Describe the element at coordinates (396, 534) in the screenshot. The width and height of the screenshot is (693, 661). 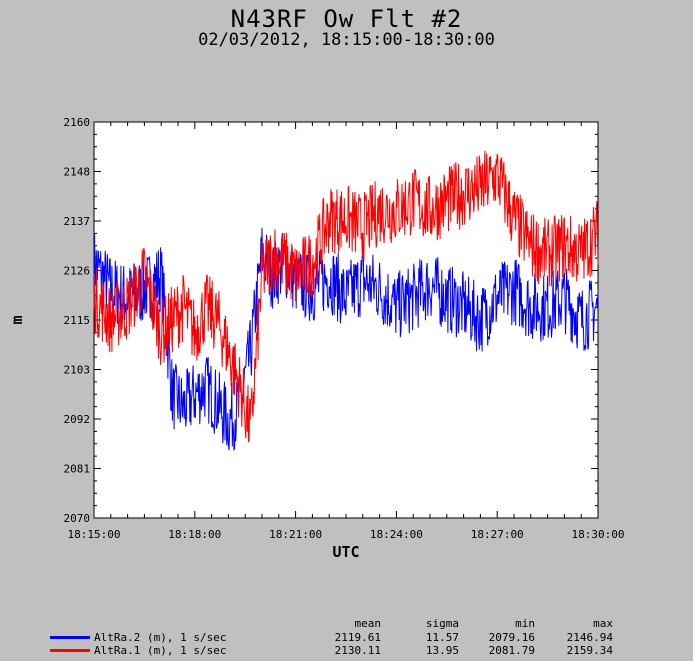
I see `x-tick-label: 18:24:00` at that location.